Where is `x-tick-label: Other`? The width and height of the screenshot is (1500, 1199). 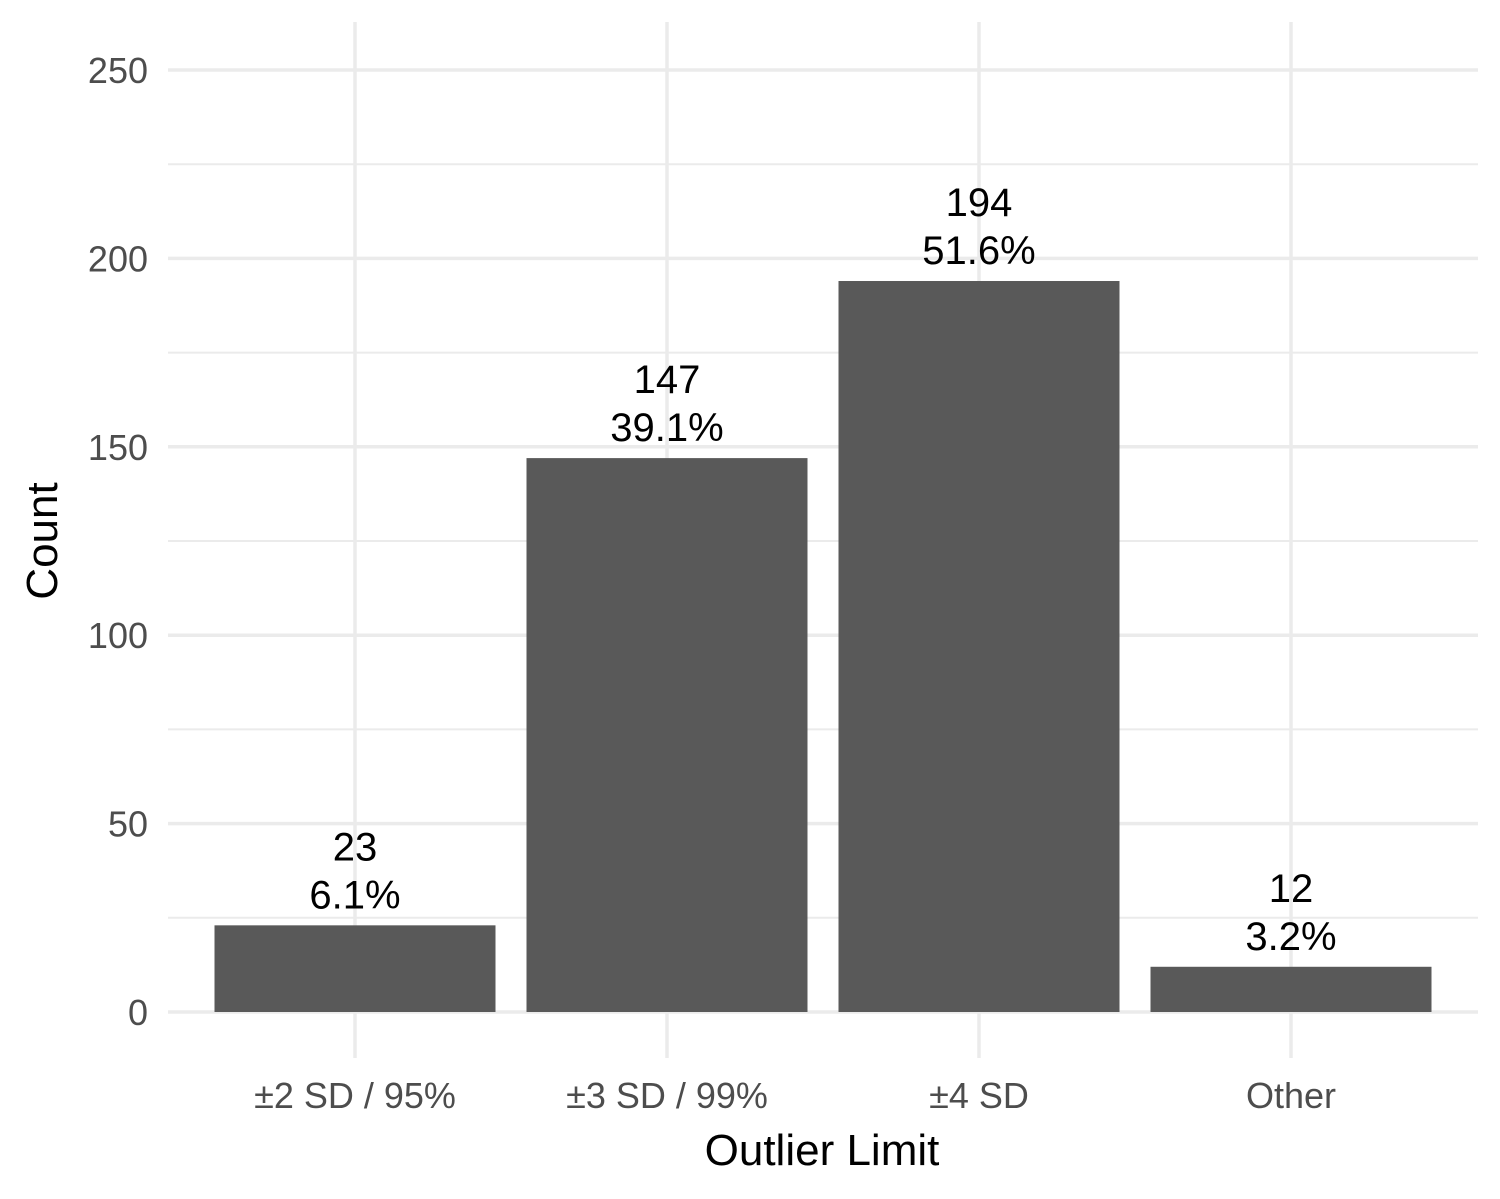
x-tick-label: Other is located at coordinates (1291, 1095).